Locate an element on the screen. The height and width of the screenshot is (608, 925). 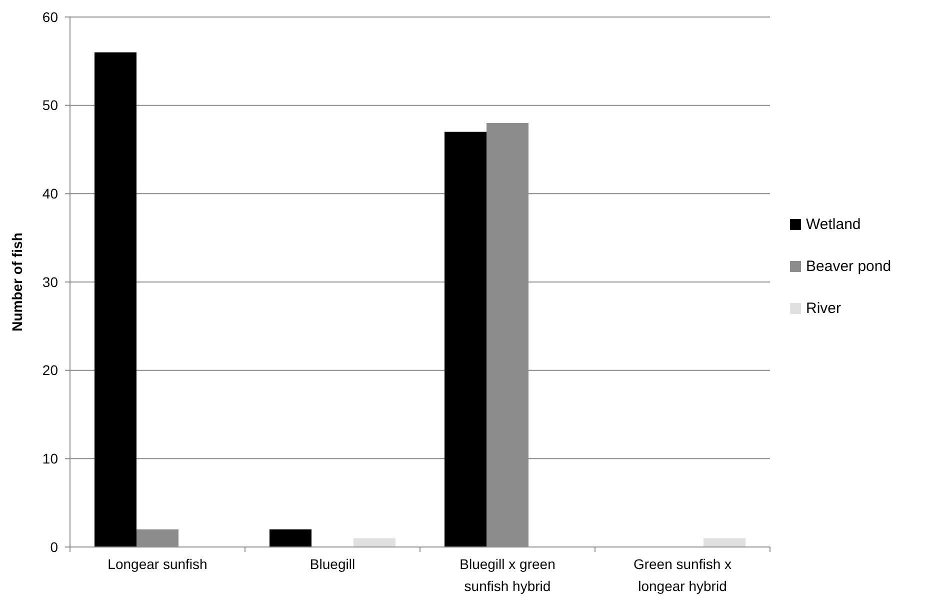
y-tick-label: 30 is located at coordinates (50, 282).